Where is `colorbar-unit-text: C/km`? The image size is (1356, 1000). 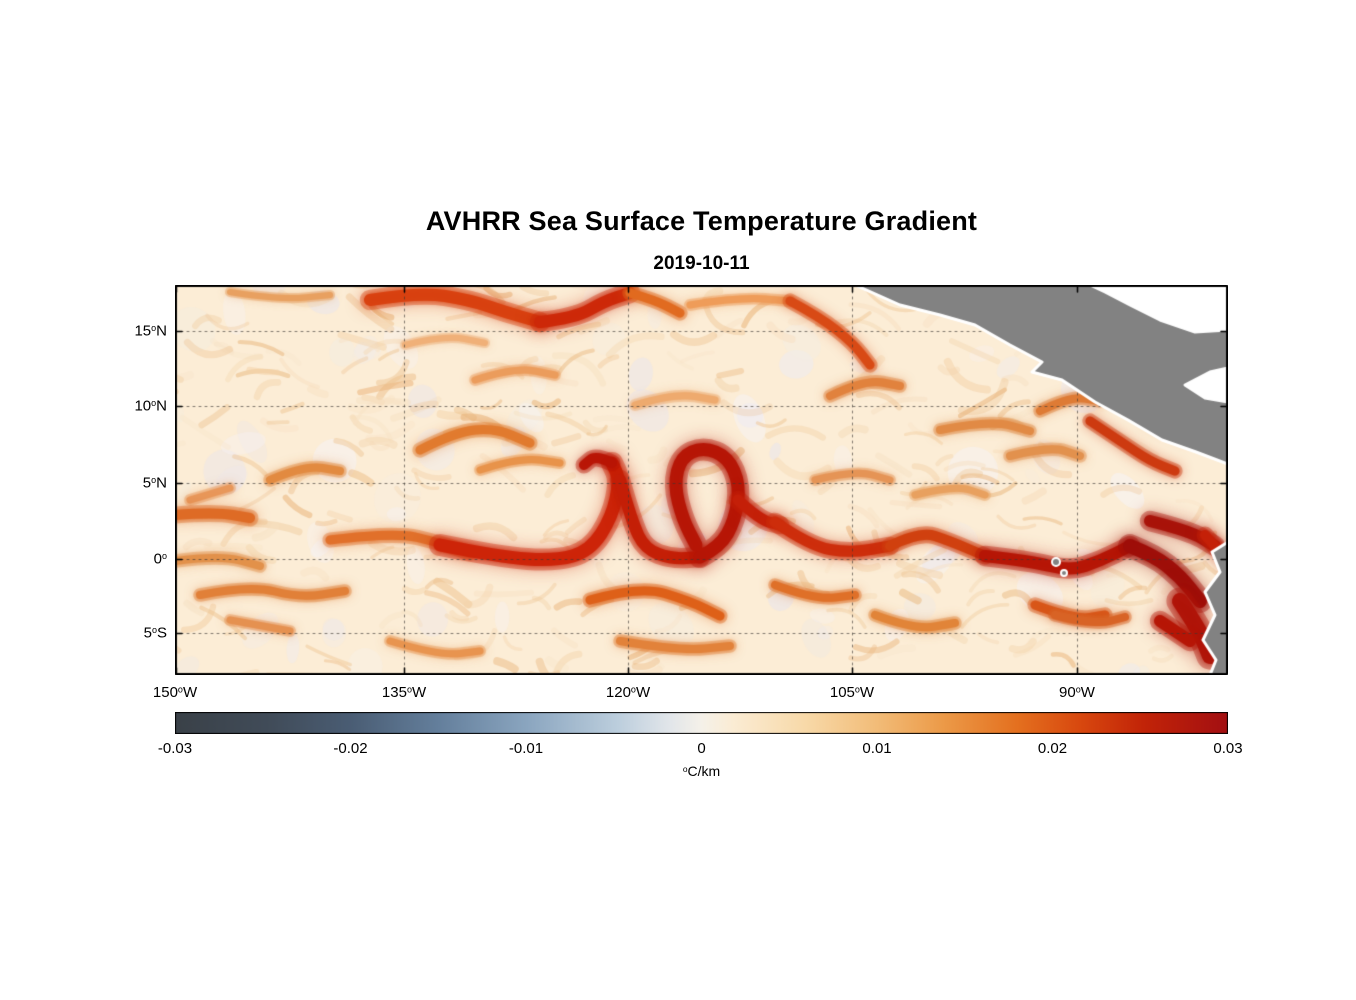
colorbar-unit-text: C/km is located at coordinates (704, 771).